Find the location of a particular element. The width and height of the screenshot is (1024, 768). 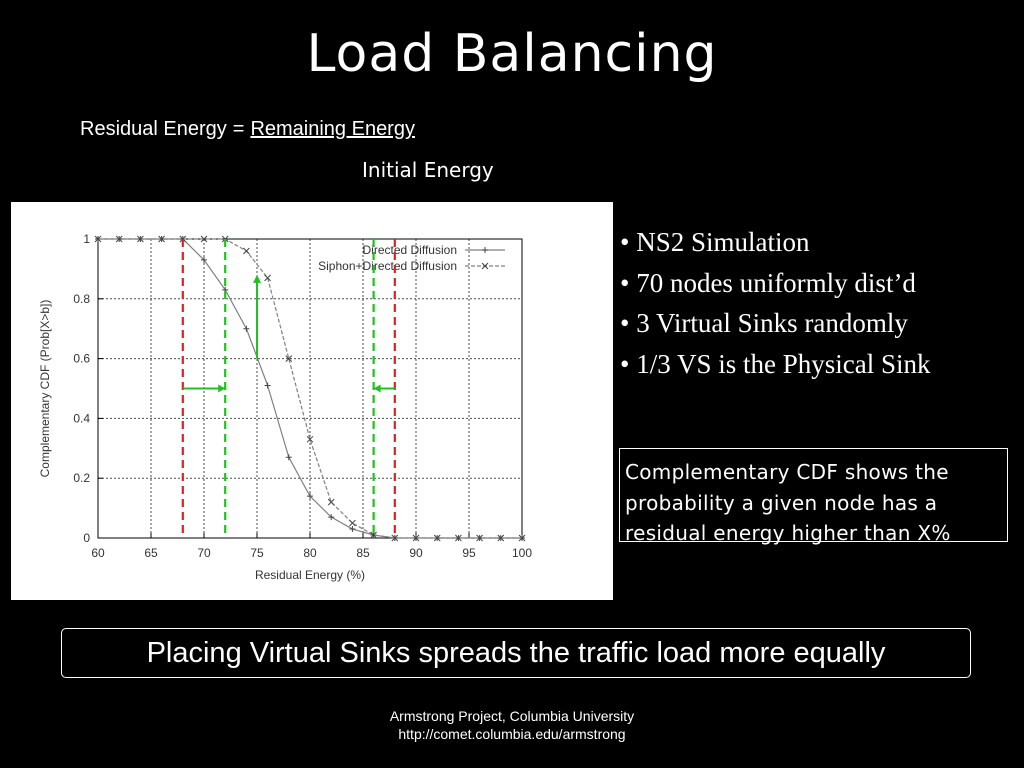

footer-affiliation: Armstrong Project, Columbia University is located at coordinates (512, 716).